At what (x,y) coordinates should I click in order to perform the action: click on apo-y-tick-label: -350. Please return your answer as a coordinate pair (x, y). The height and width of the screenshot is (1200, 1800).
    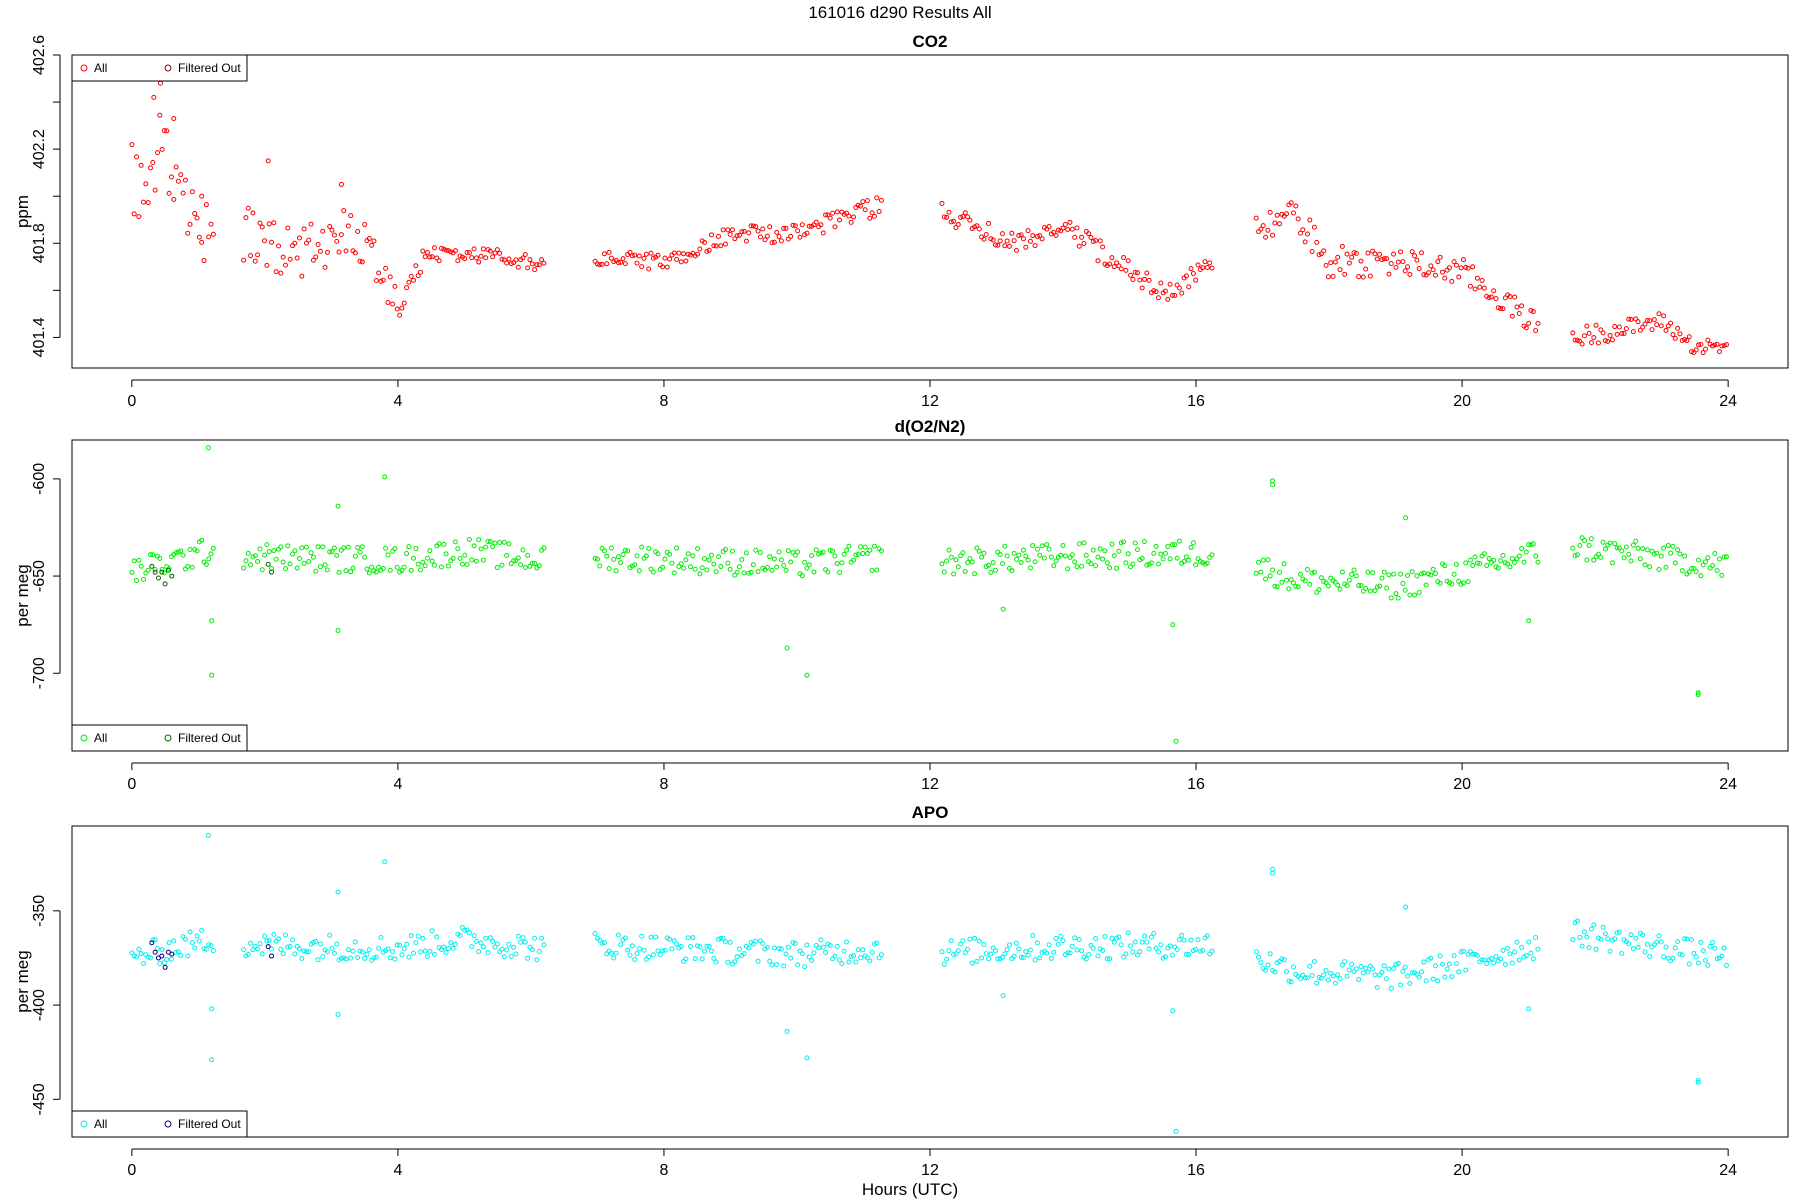
    Looking at the image, I should click on (39, 911).